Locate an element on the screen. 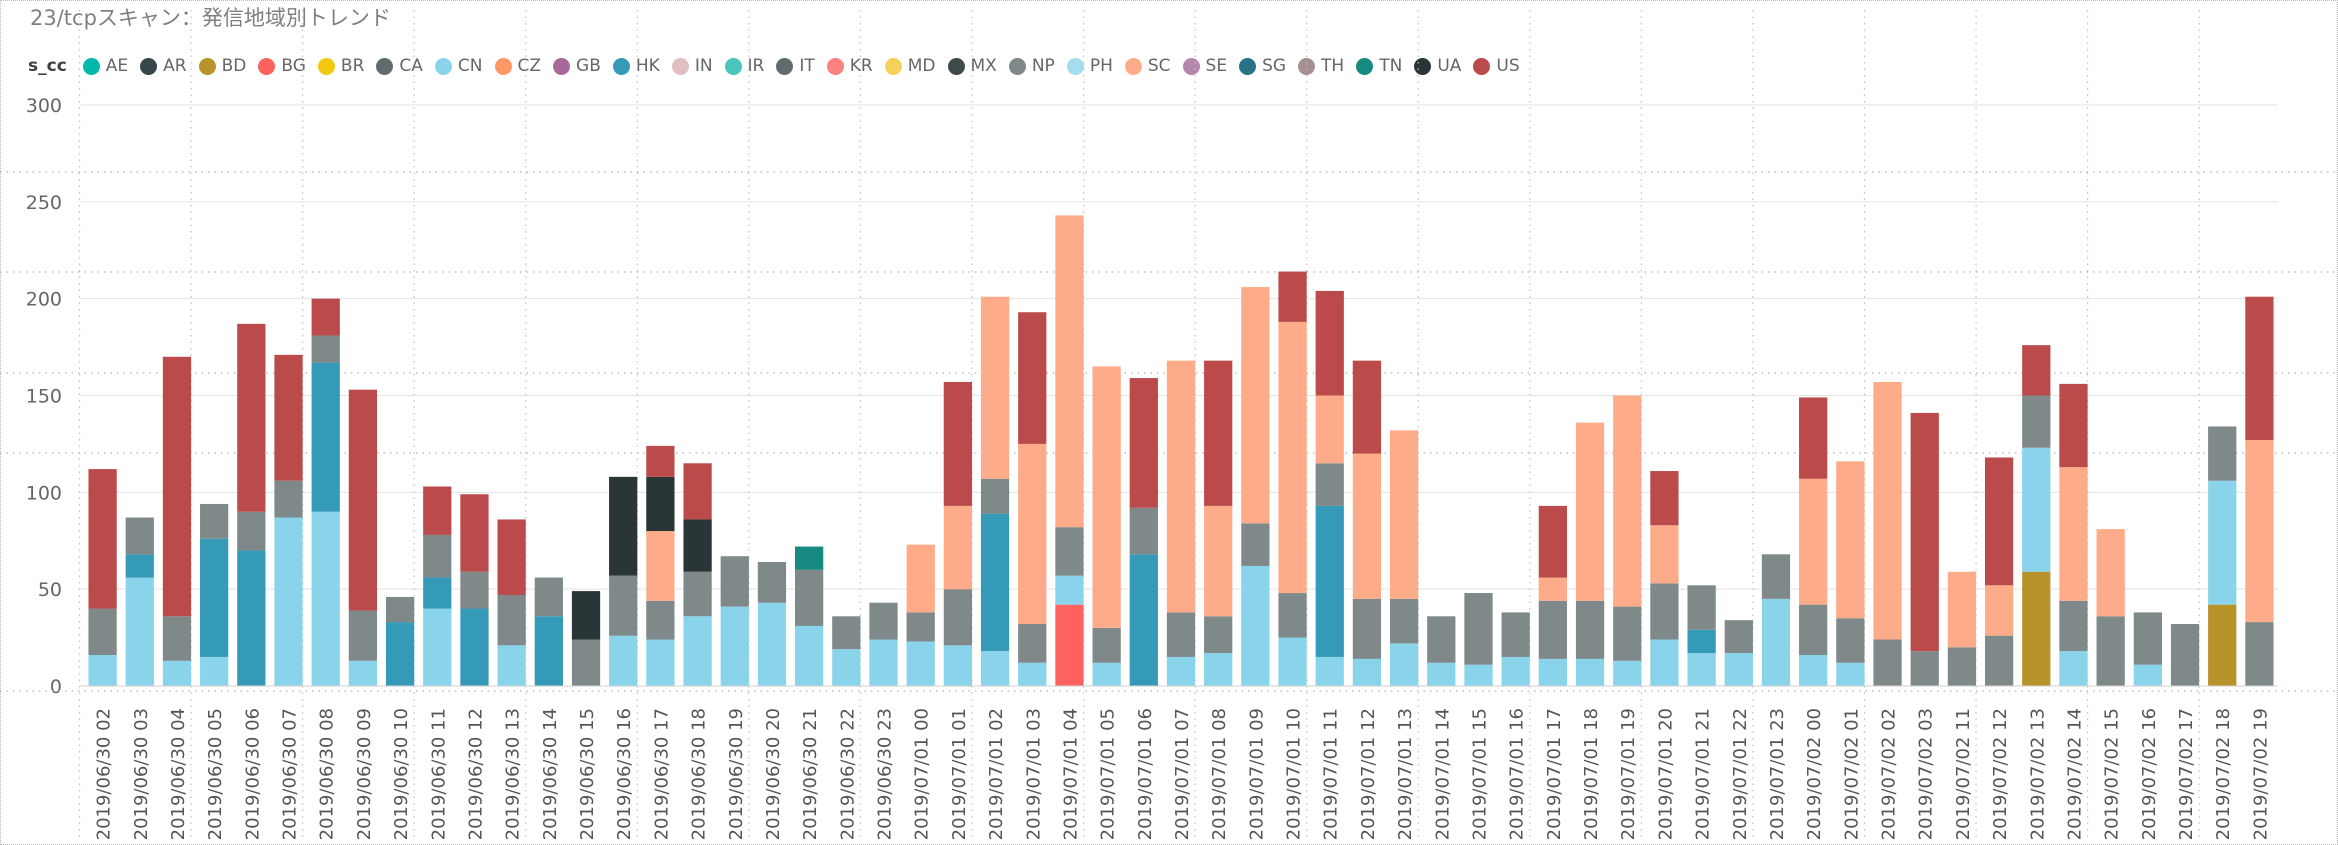 Image resolution: width=2338 pixels, height=845 pixels. legend-entry-gb: GB is located at coordinates (577, 66).